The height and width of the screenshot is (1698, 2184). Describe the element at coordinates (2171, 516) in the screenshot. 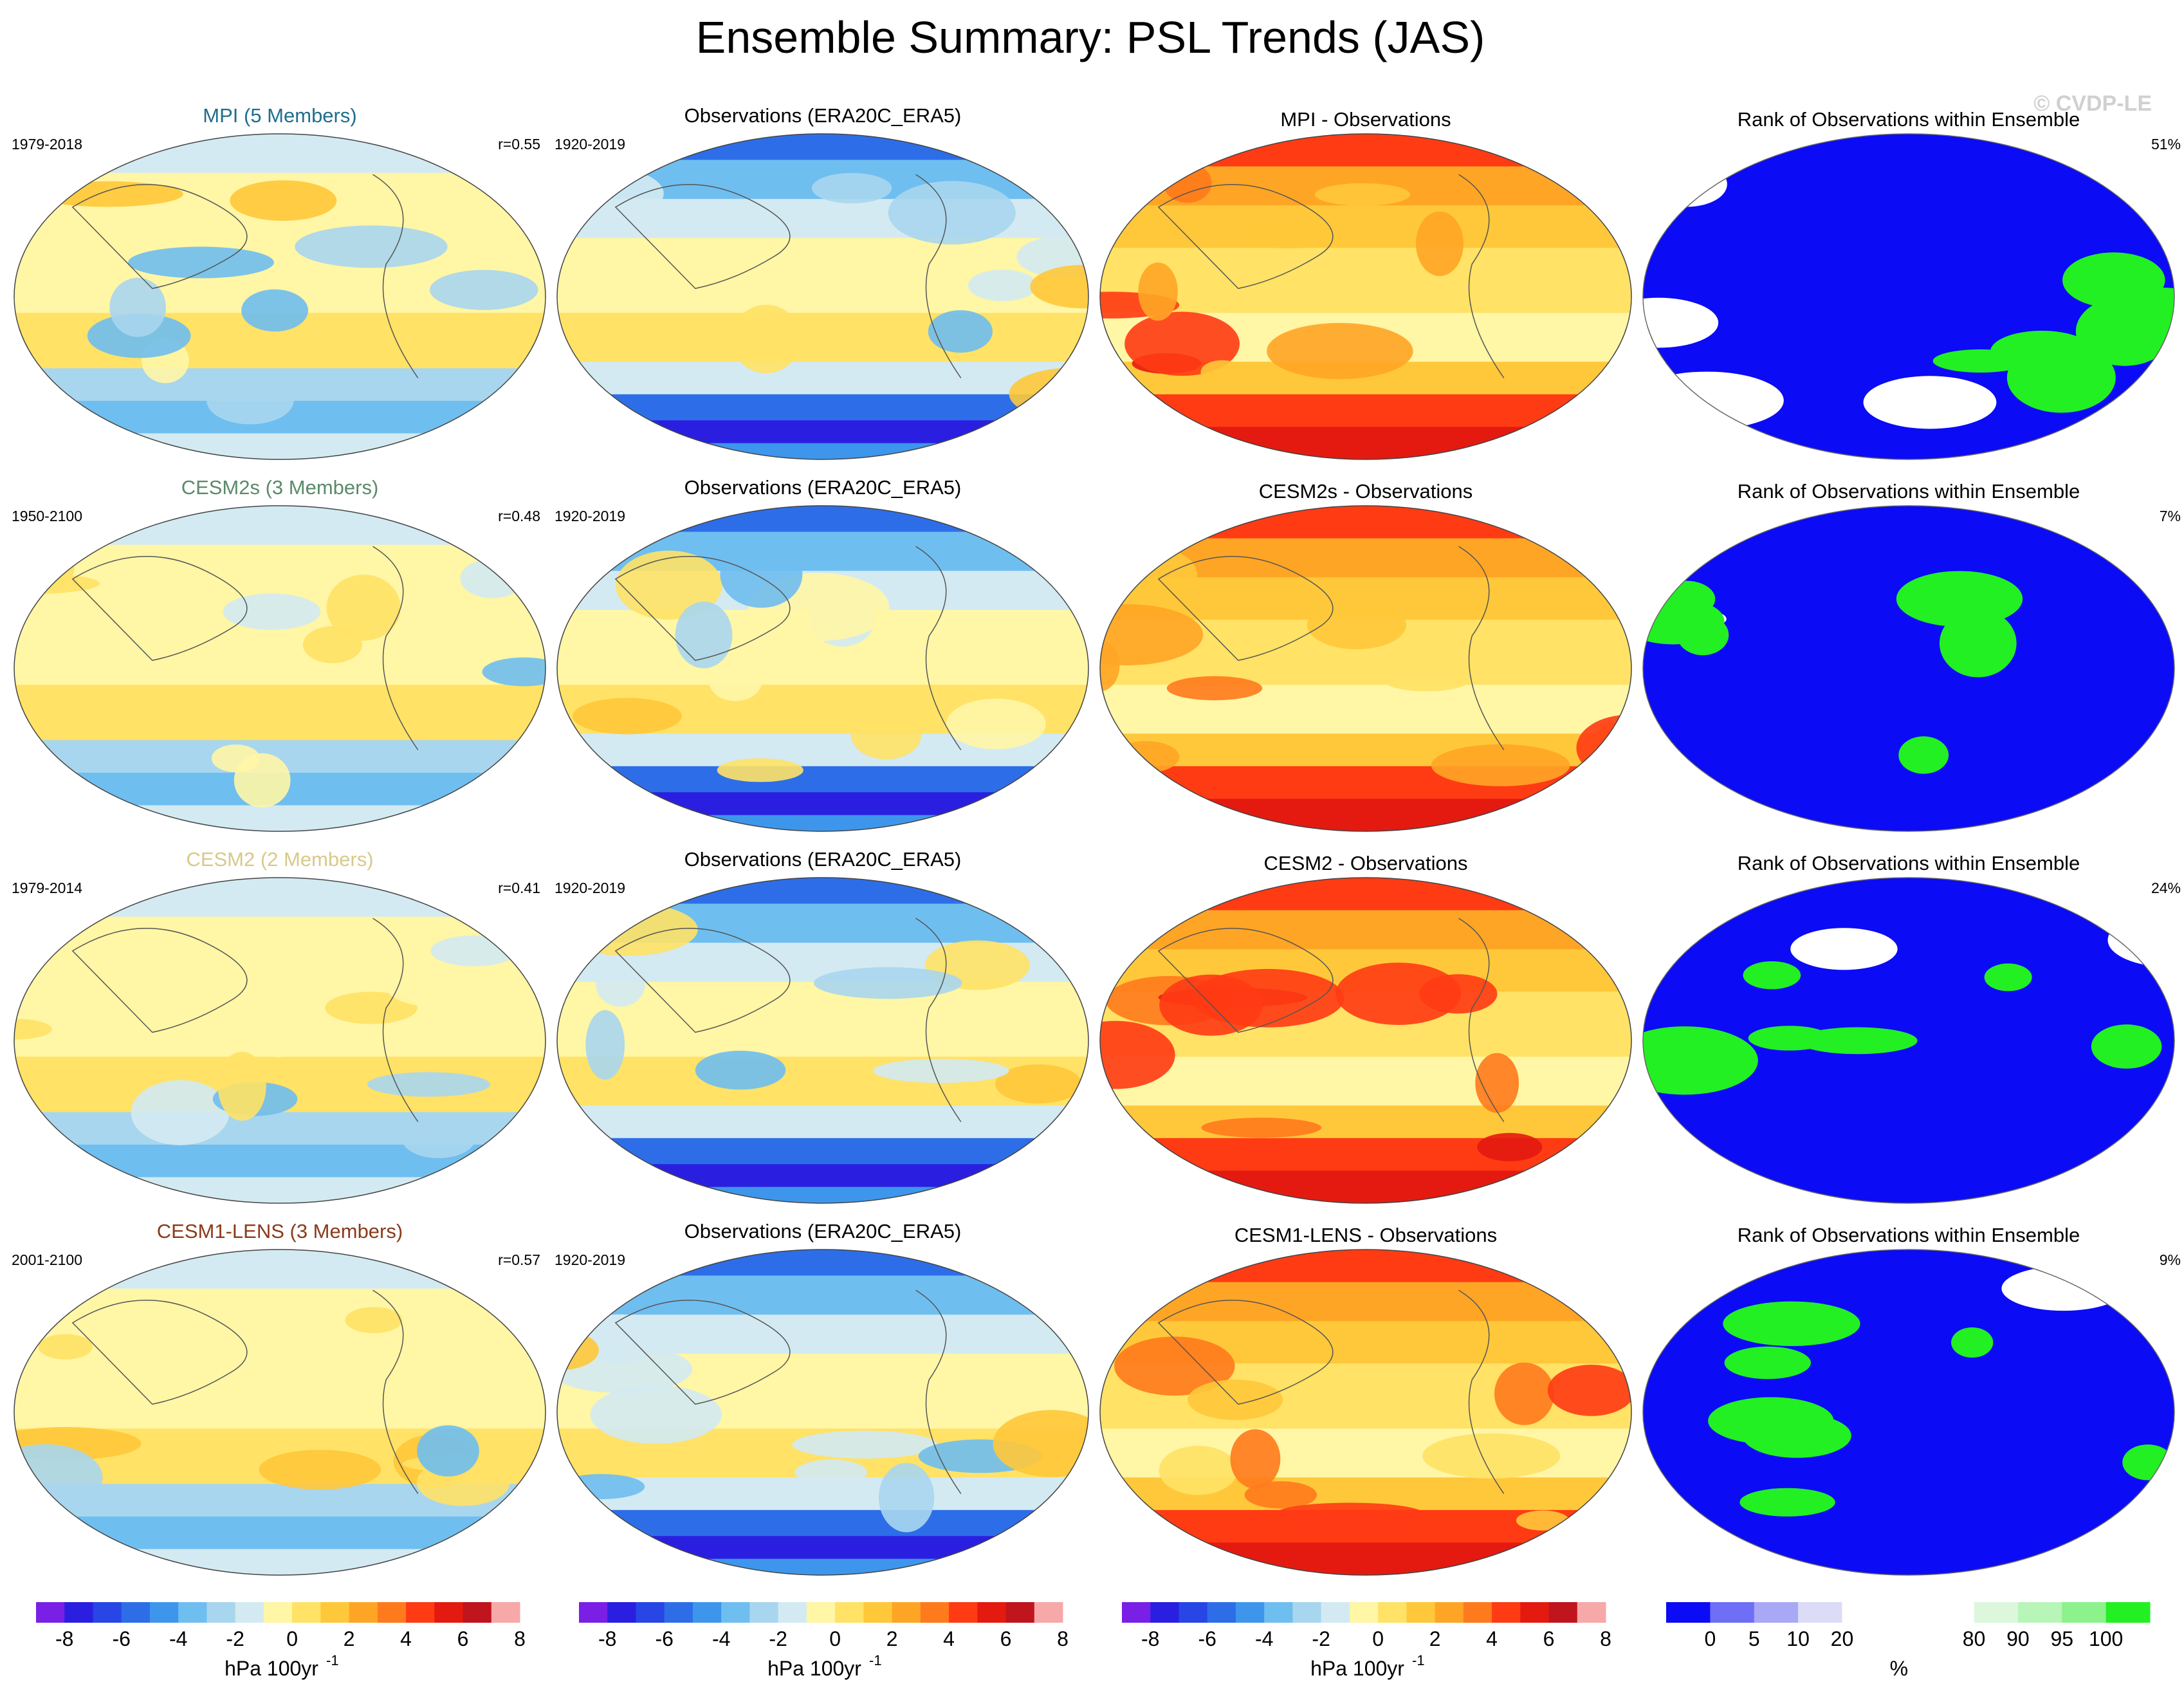

I see `rank-percent-label: 7%` at that location.